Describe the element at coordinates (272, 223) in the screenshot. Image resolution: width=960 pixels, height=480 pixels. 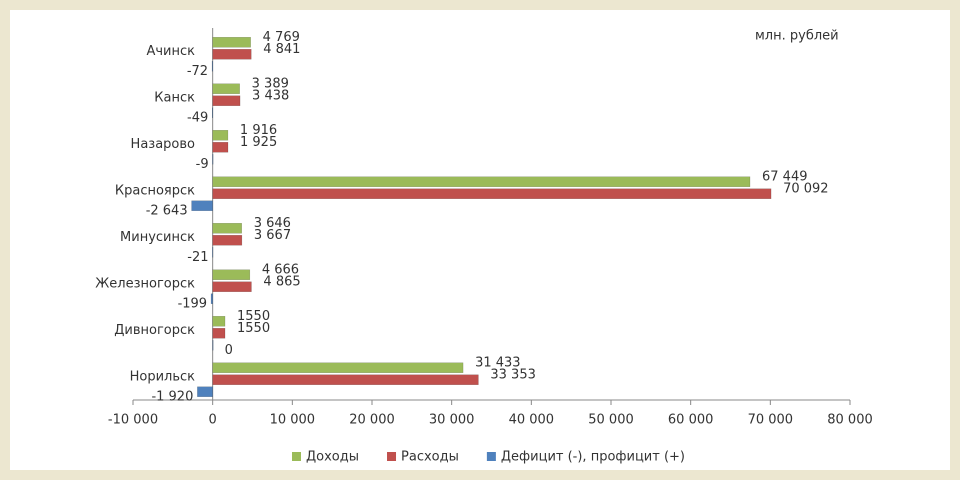
I see `value-label: 3 646` at that location.